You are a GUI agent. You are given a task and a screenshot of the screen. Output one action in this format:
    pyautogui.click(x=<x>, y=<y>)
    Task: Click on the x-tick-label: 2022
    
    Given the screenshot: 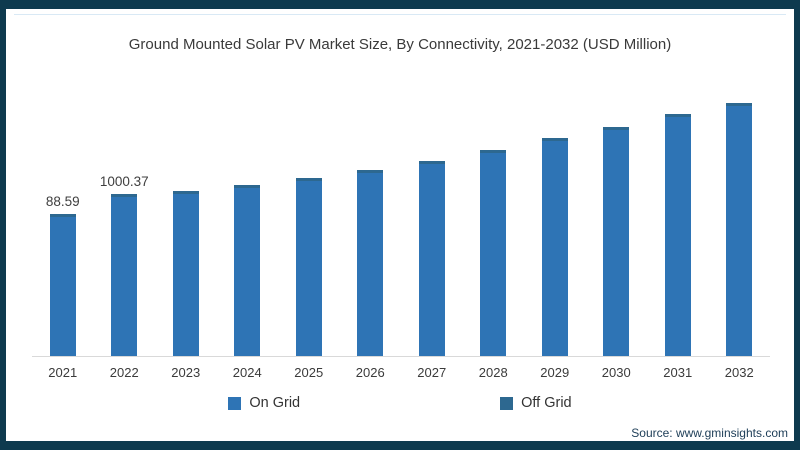 What is the action you would take?
    pyautogui.click(x=124, y=372)
    